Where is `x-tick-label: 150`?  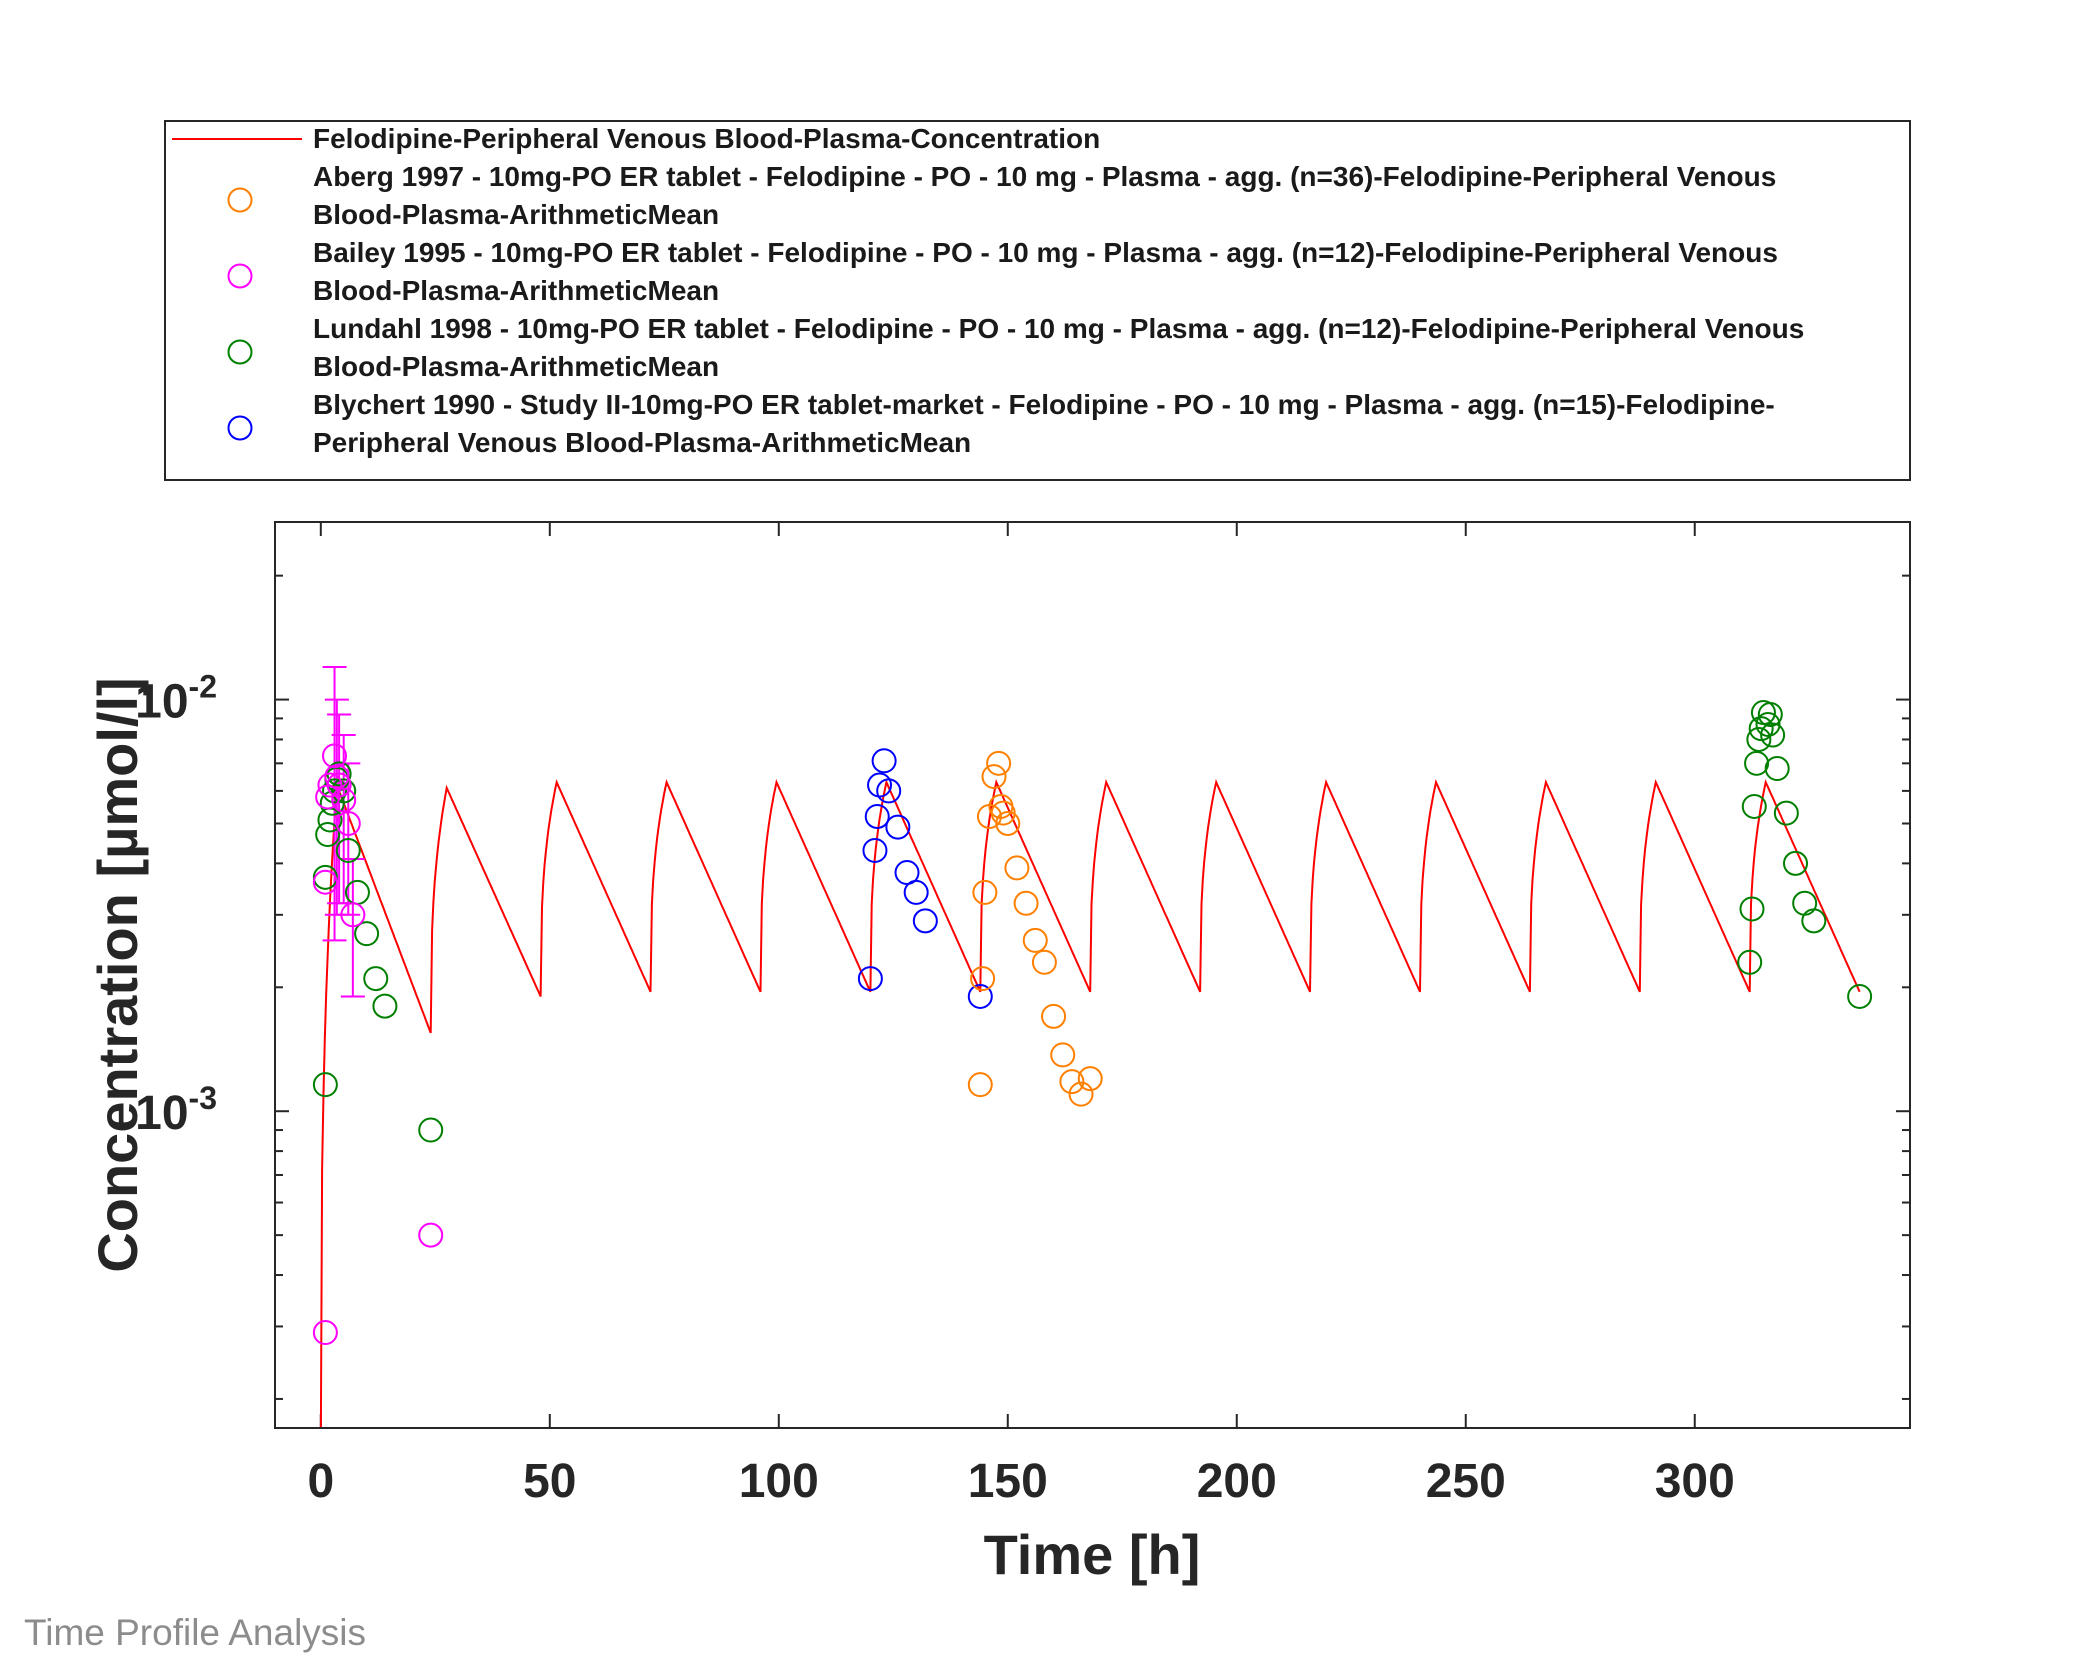 x-tick-label: 150 is located at coordinates (1008, 1481).